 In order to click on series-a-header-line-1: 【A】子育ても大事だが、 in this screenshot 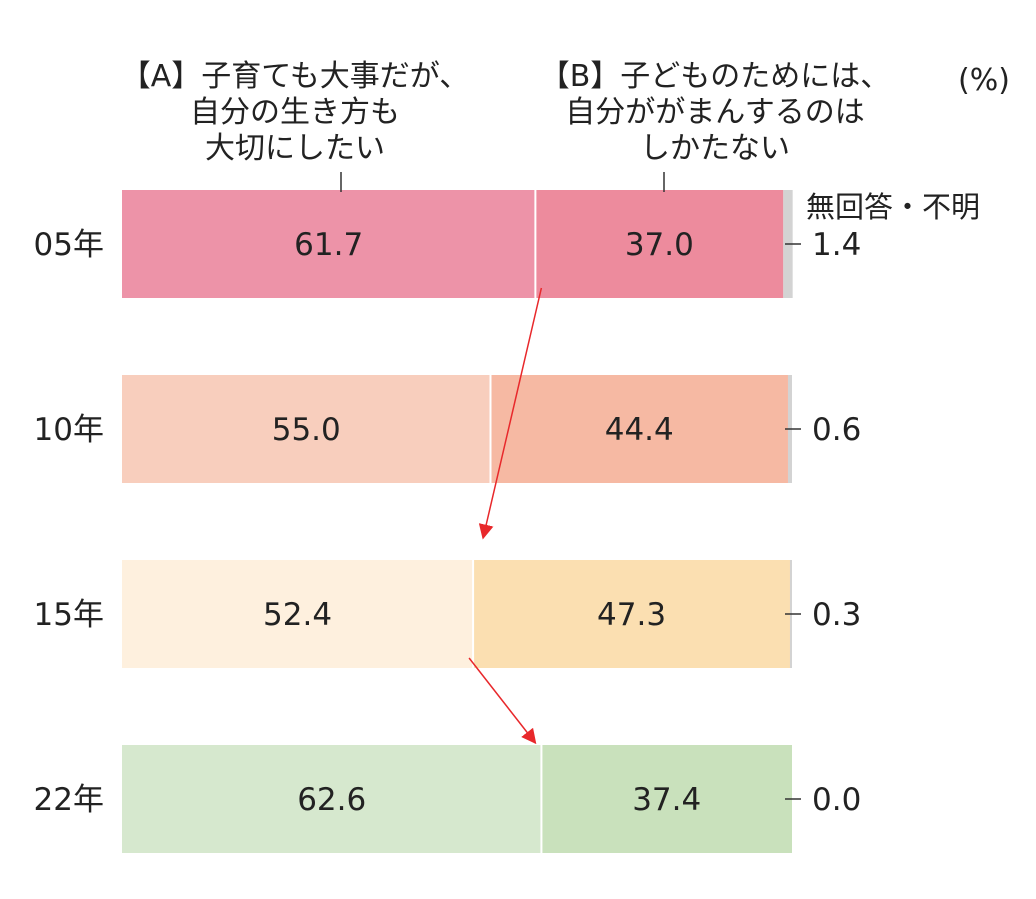, I will do `click(295, 76)`.